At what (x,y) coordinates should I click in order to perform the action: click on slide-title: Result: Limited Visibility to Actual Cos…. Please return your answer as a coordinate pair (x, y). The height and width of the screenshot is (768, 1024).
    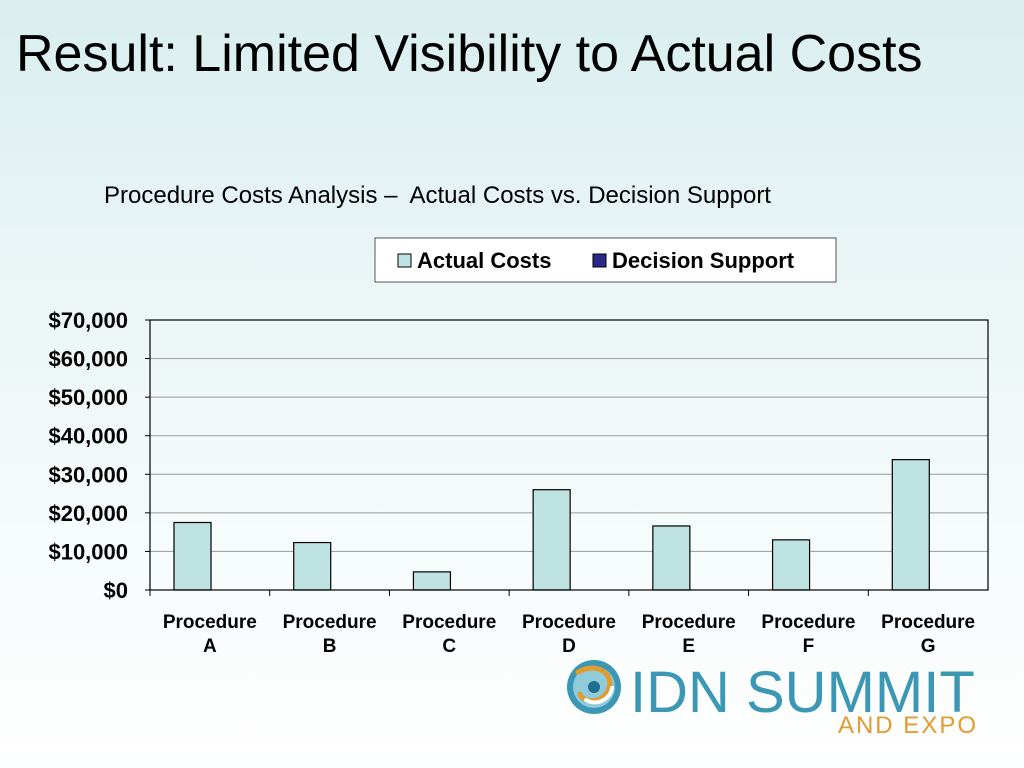
    Looking at the image, I should click on (469, 54).